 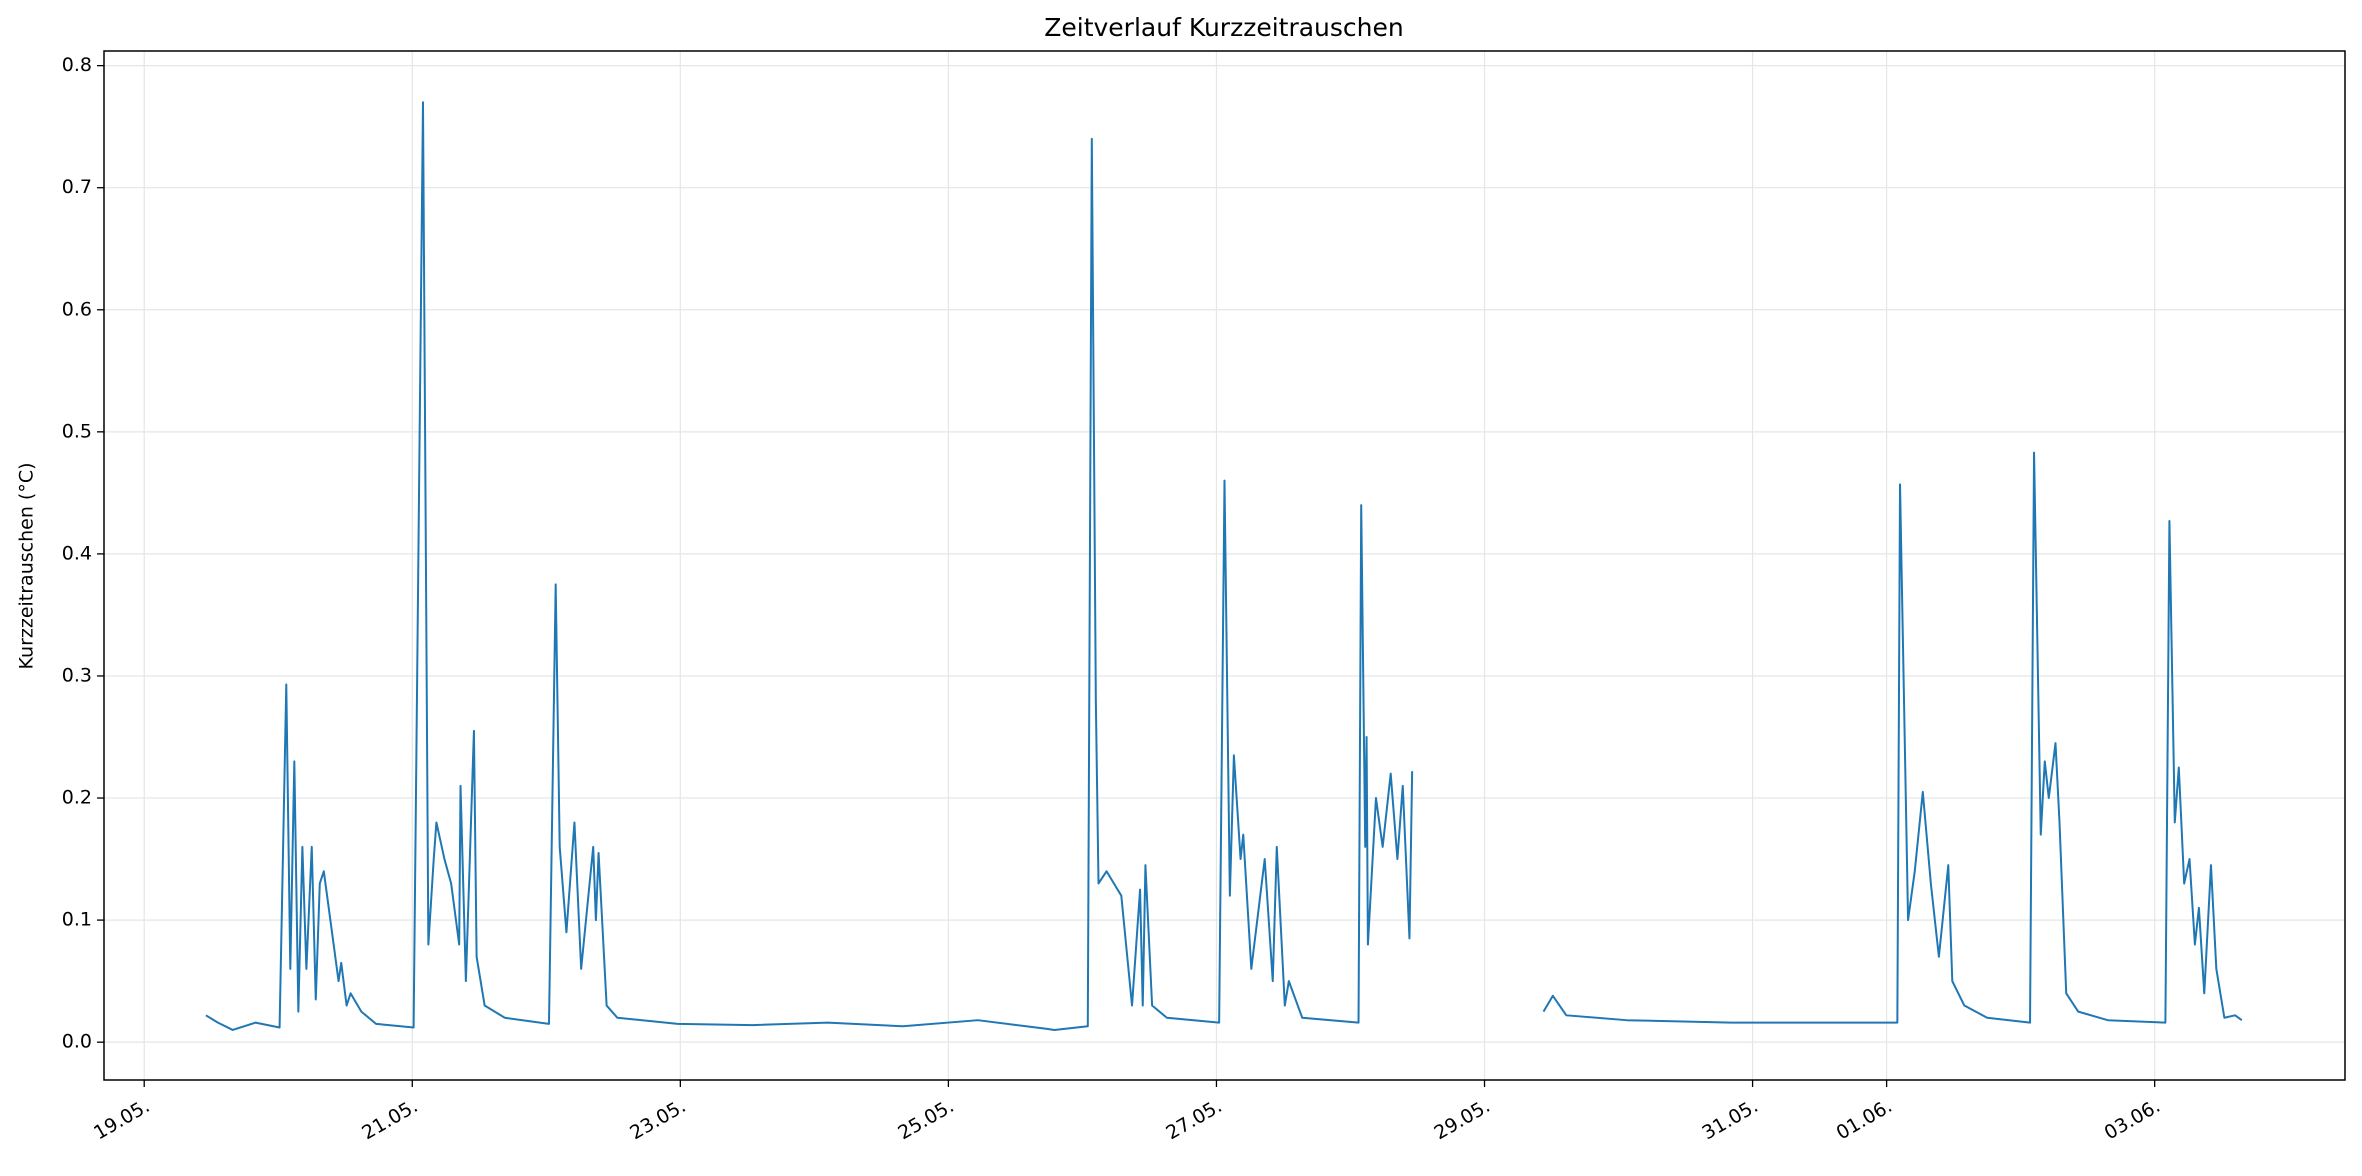 What do you see at coordinates (1224, 27) in the screenshot?
I see `chart-title: Zeitverlauf Kurzzeitrauschen` at bounding box center [1224, 27].